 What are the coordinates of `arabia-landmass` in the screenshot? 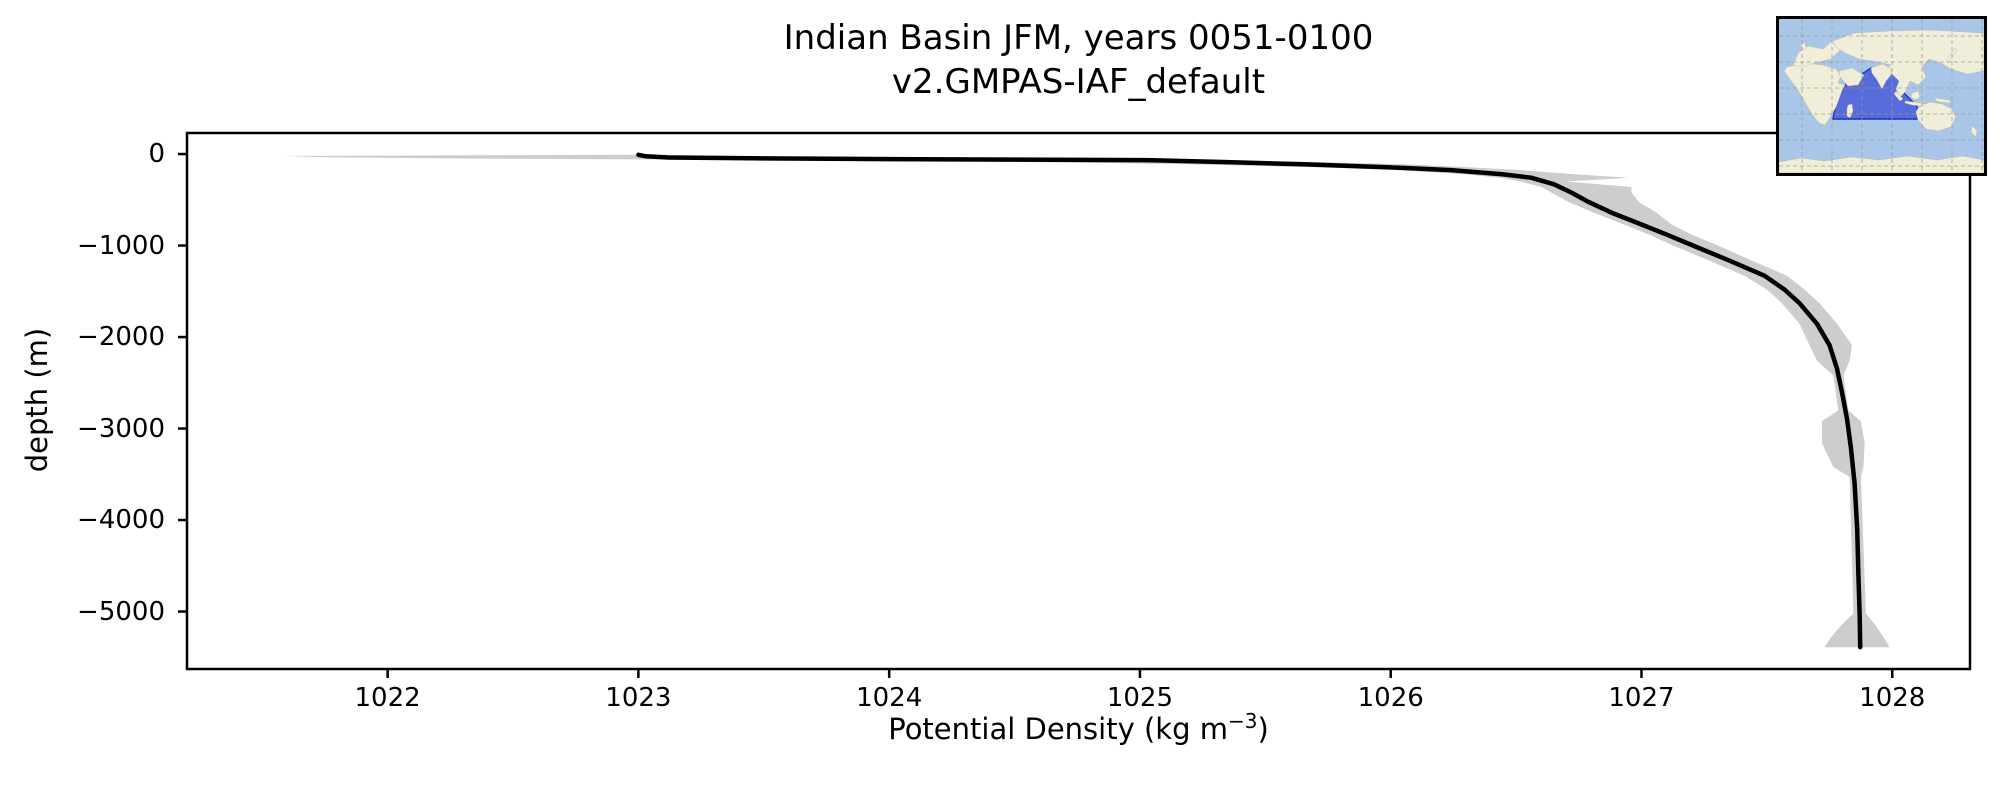 It's located at (1851, 77).